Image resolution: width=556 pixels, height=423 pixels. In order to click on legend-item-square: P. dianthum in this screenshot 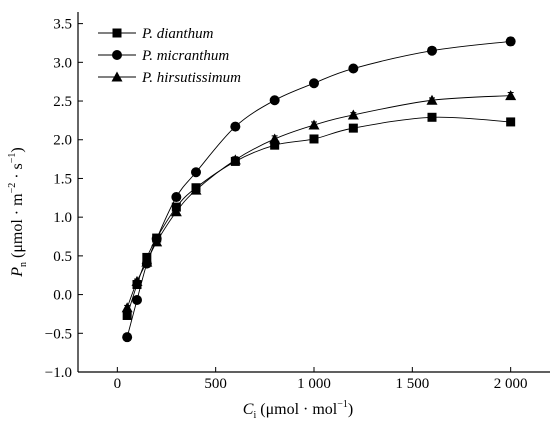, I will do `click(156, 34)`.